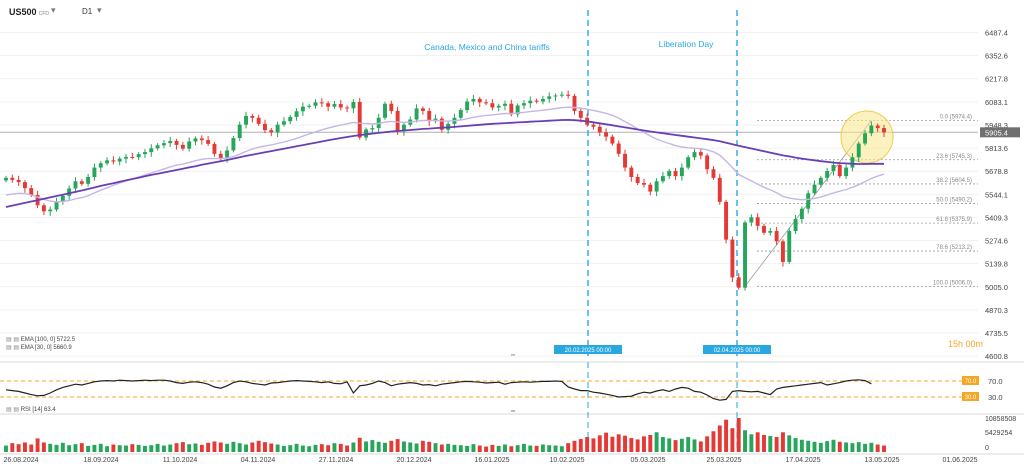 The width and height of the screenshot is (1024, 467). What do you see at coordinates (39, 347) in the screenshot?
I see `ema30-legend: ▤ ▤ EMA [30, 0] 5660.9` at bounding box center [39, 347].